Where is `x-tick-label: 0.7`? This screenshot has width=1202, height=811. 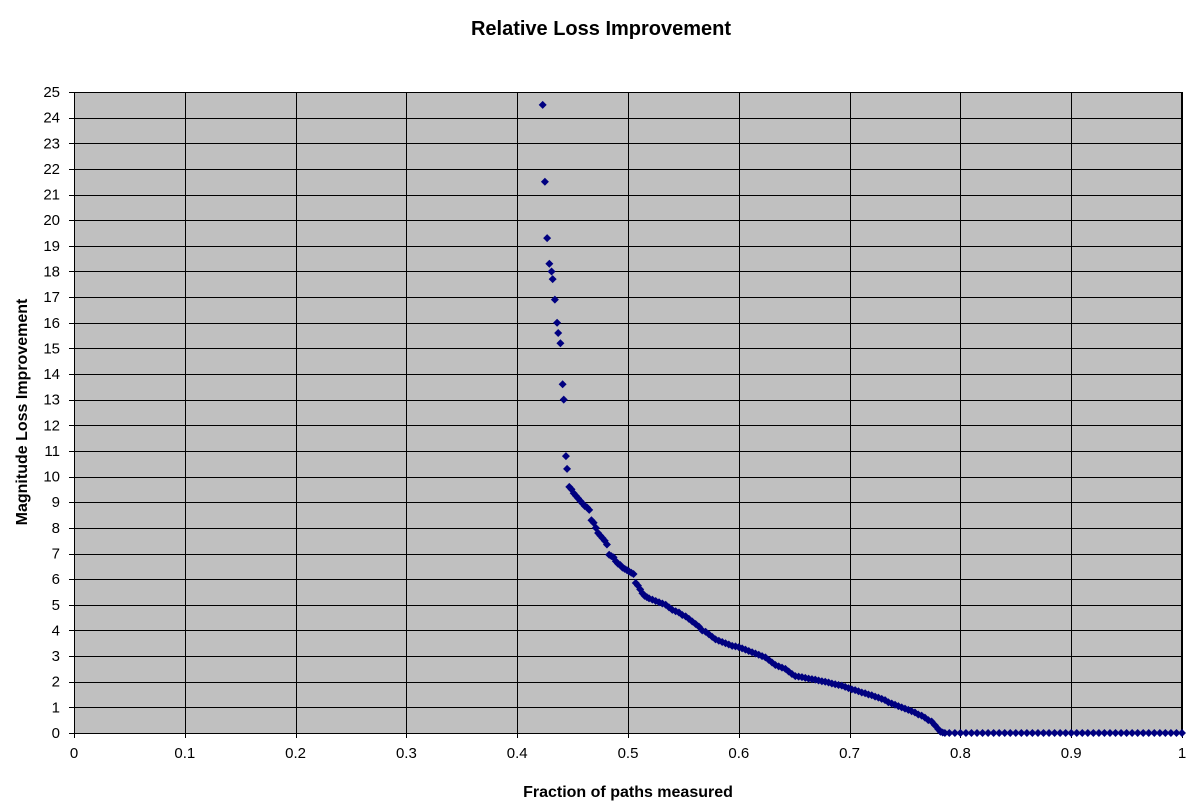
x-tick-label: 0.7 is located at coordinates (849, 753).